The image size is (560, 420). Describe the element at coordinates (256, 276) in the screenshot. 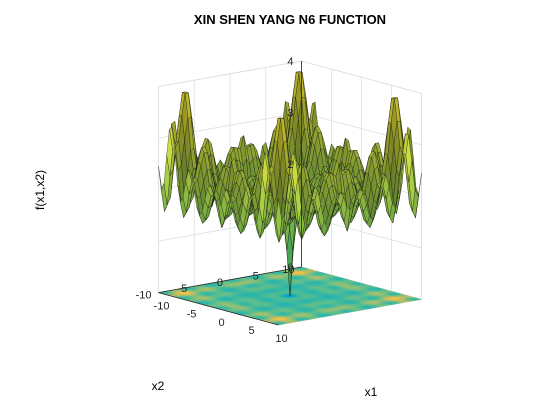

I see `y-tick-label: 5` at that location.